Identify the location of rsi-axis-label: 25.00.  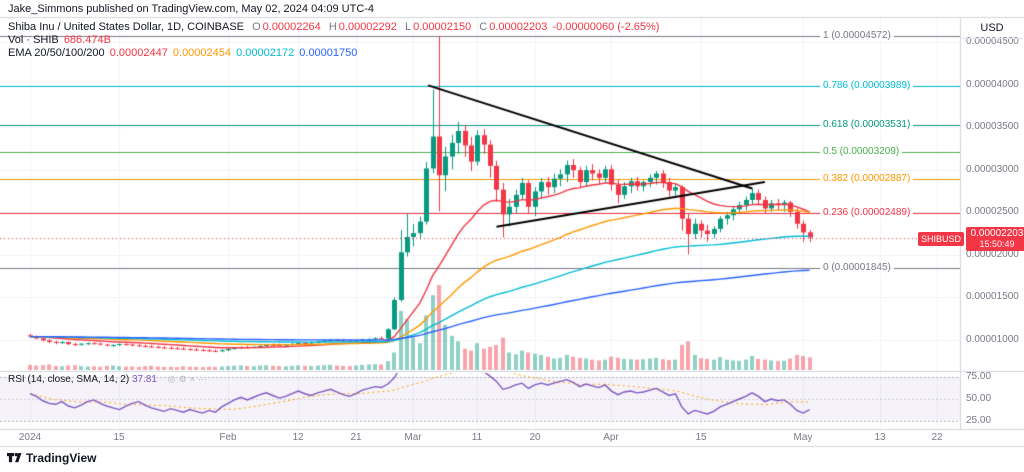
(979, 420).